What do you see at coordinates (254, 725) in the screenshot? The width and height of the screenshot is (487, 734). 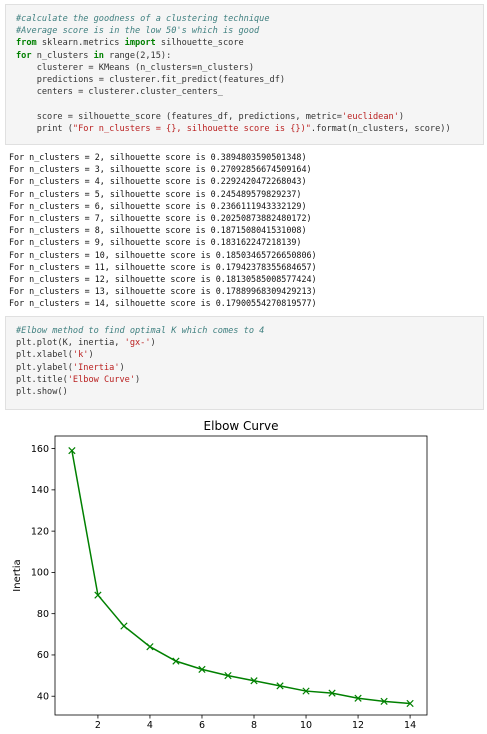 I see `x-tick-label: 8` at bounding box center [254, 725].